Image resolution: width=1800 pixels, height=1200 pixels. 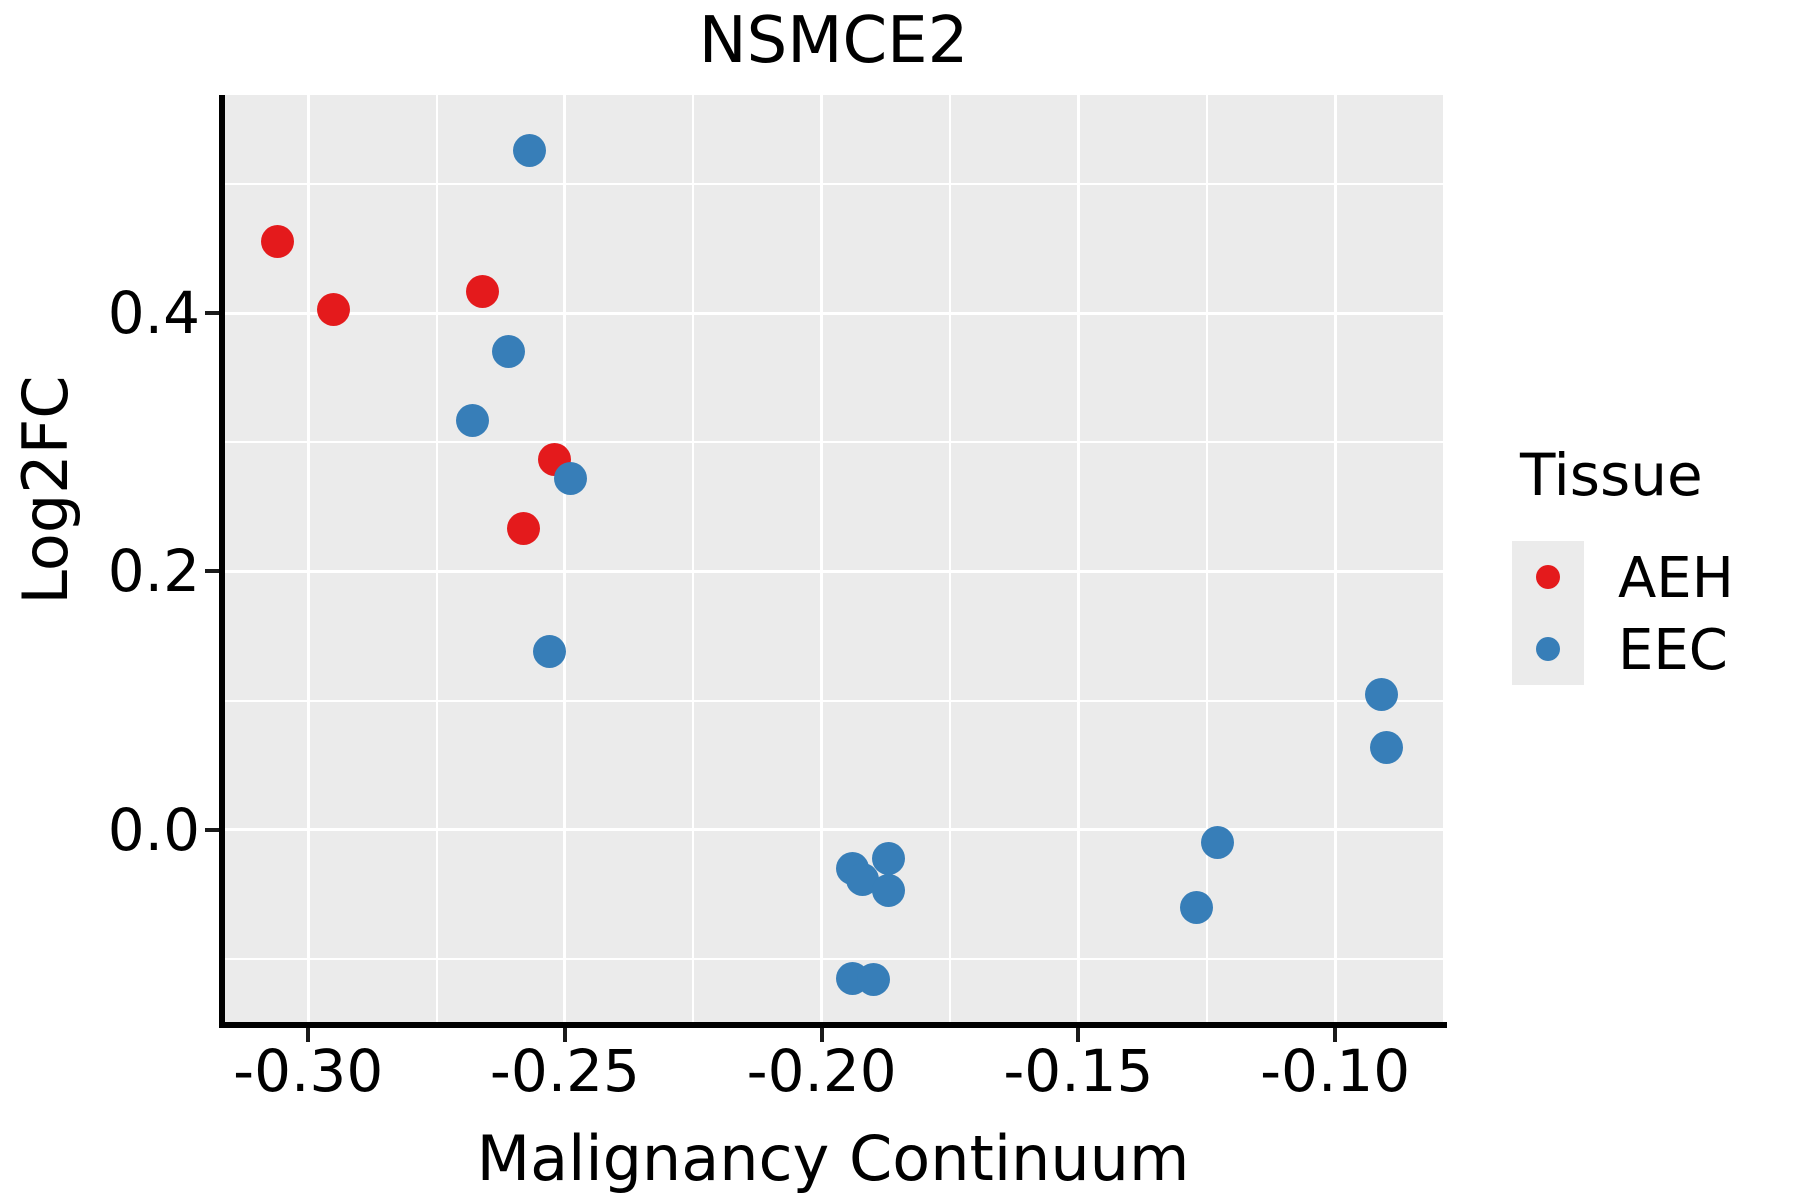 I want to click on legend-key-eec, so click(x=1548, y=649).